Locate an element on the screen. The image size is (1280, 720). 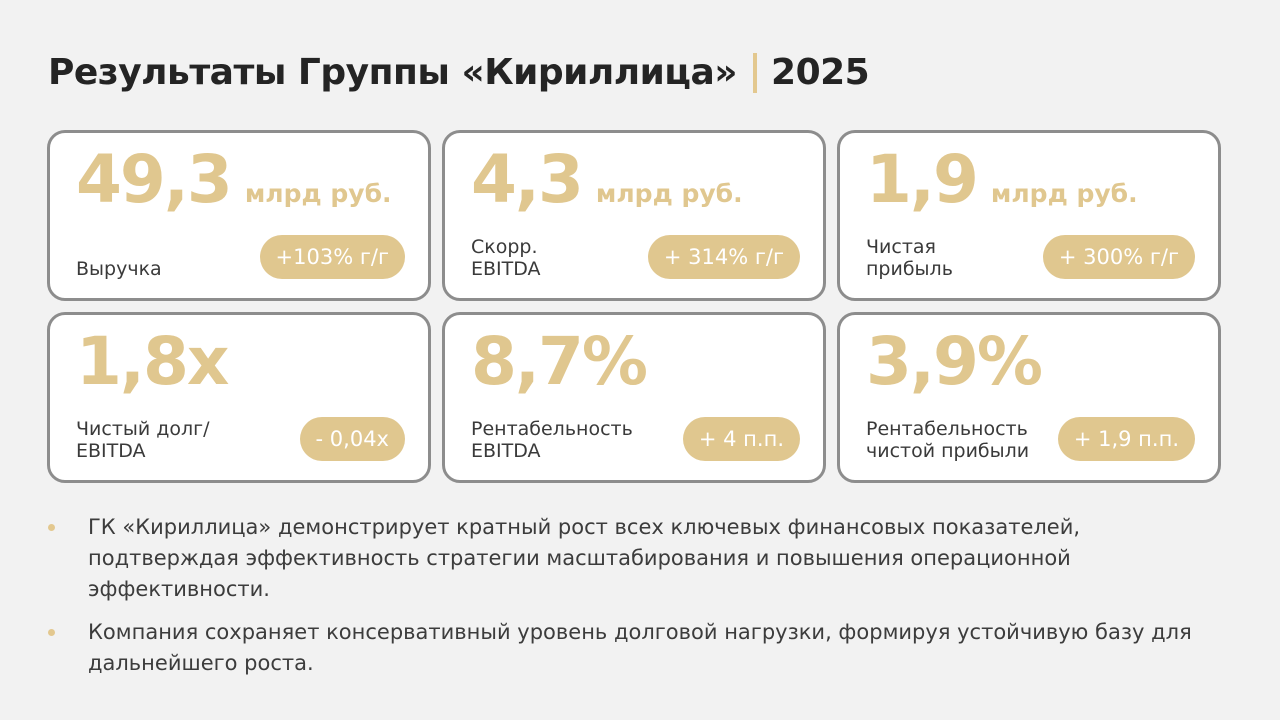
metric-value: 8,7% is located at coordinates (559, 361).